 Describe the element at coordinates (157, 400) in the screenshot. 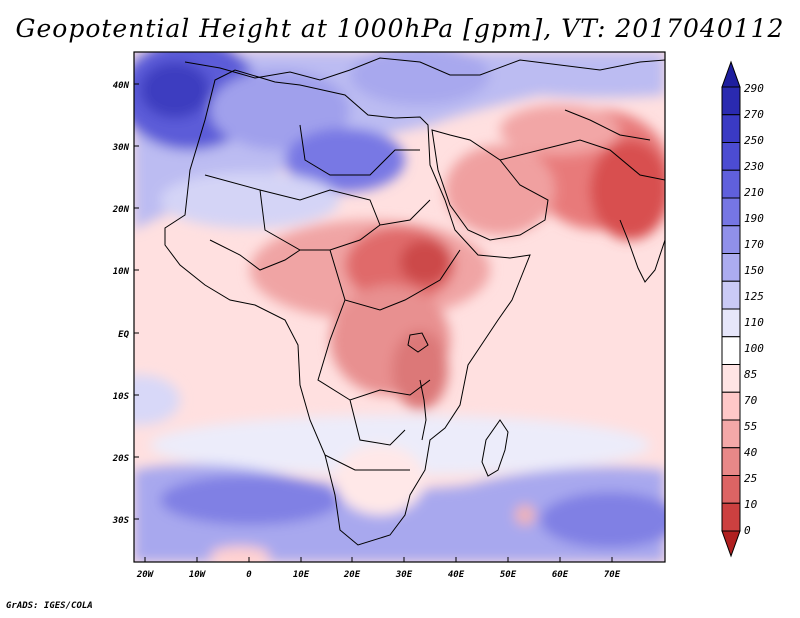

I see `shade-west-edge` at that location.